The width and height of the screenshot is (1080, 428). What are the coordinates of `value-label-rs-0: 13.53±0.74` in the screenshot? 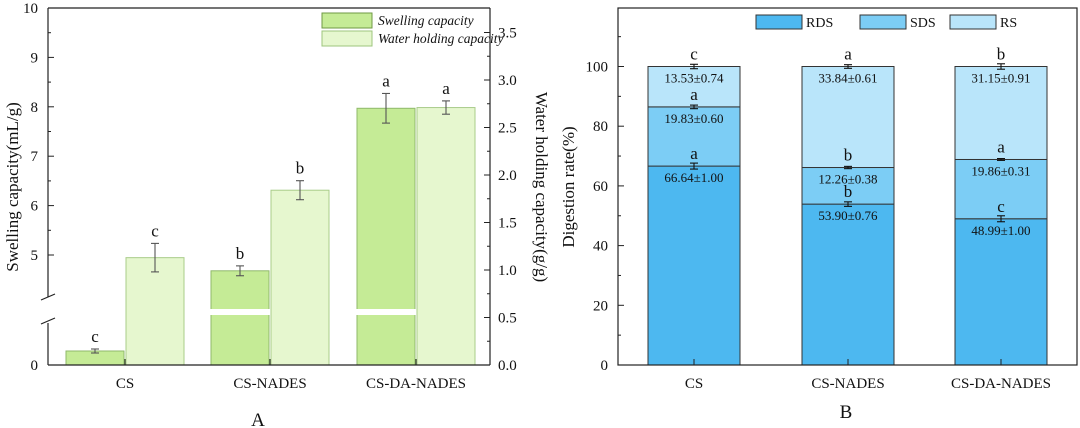 It's located at (694, 78).